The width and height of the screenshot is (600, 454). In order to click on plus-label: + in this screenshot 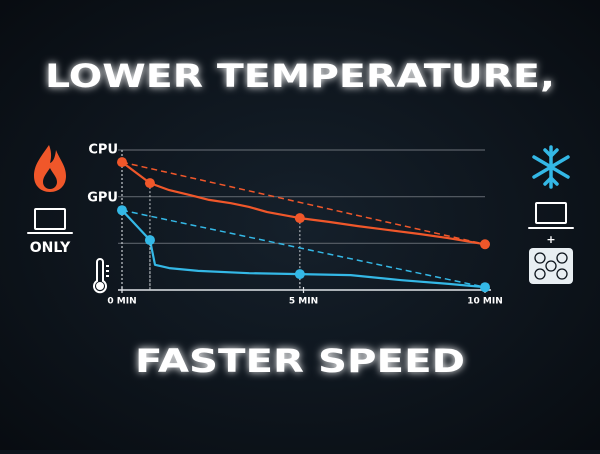, I will do `click(550, 239)`.